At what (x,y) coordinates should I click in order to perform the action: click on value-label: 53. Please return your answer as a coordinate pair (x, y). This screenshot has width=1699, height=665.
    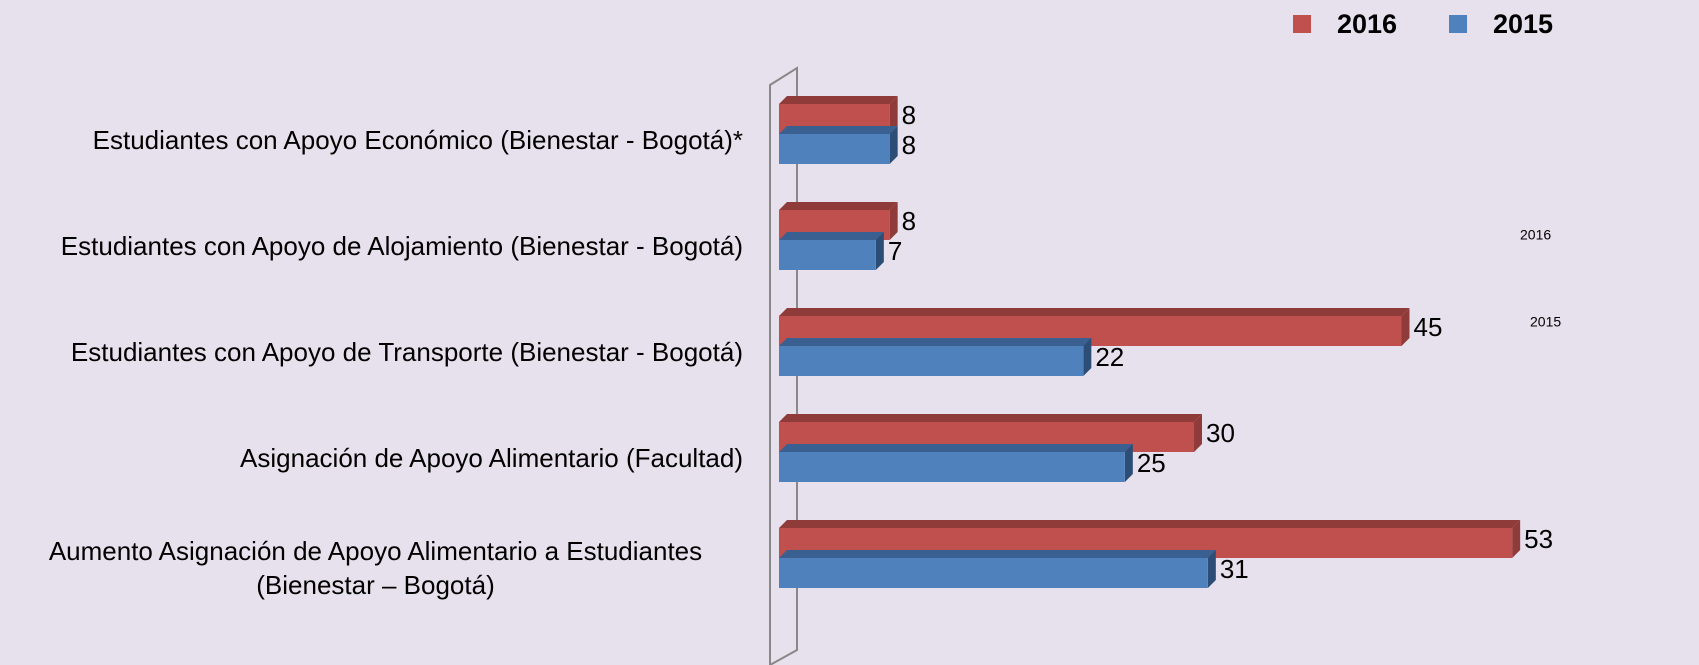
    Looking at the image, I should click on (1538, 539).